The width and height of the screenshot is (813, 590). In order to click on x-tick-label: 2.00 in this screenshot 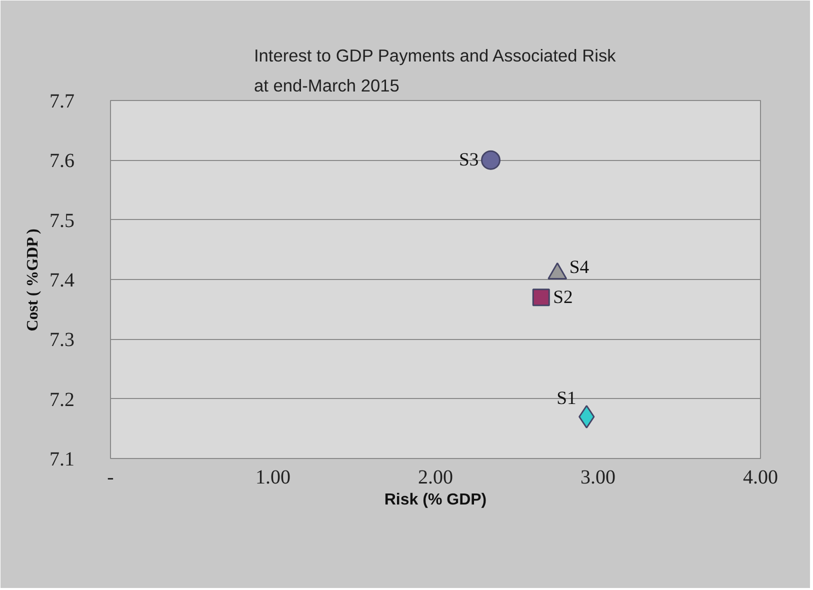, I will do `click(435, 477)`.